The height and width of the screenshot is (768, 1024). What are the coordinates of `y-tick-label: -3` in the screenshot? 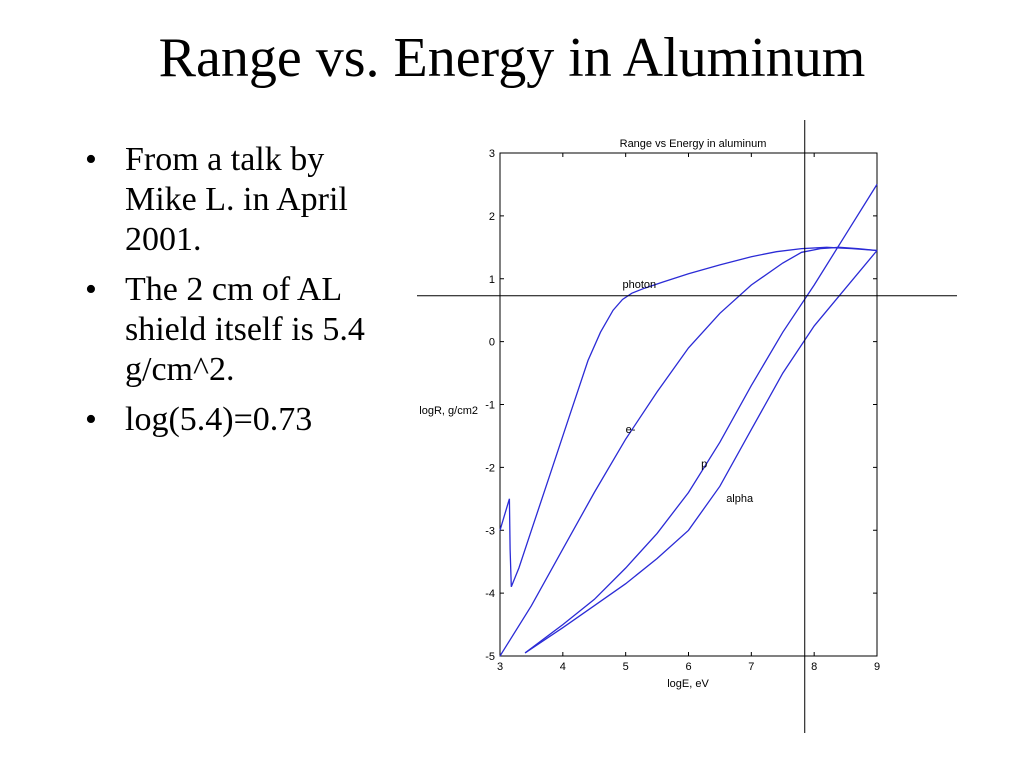 It's located at (490, 531).